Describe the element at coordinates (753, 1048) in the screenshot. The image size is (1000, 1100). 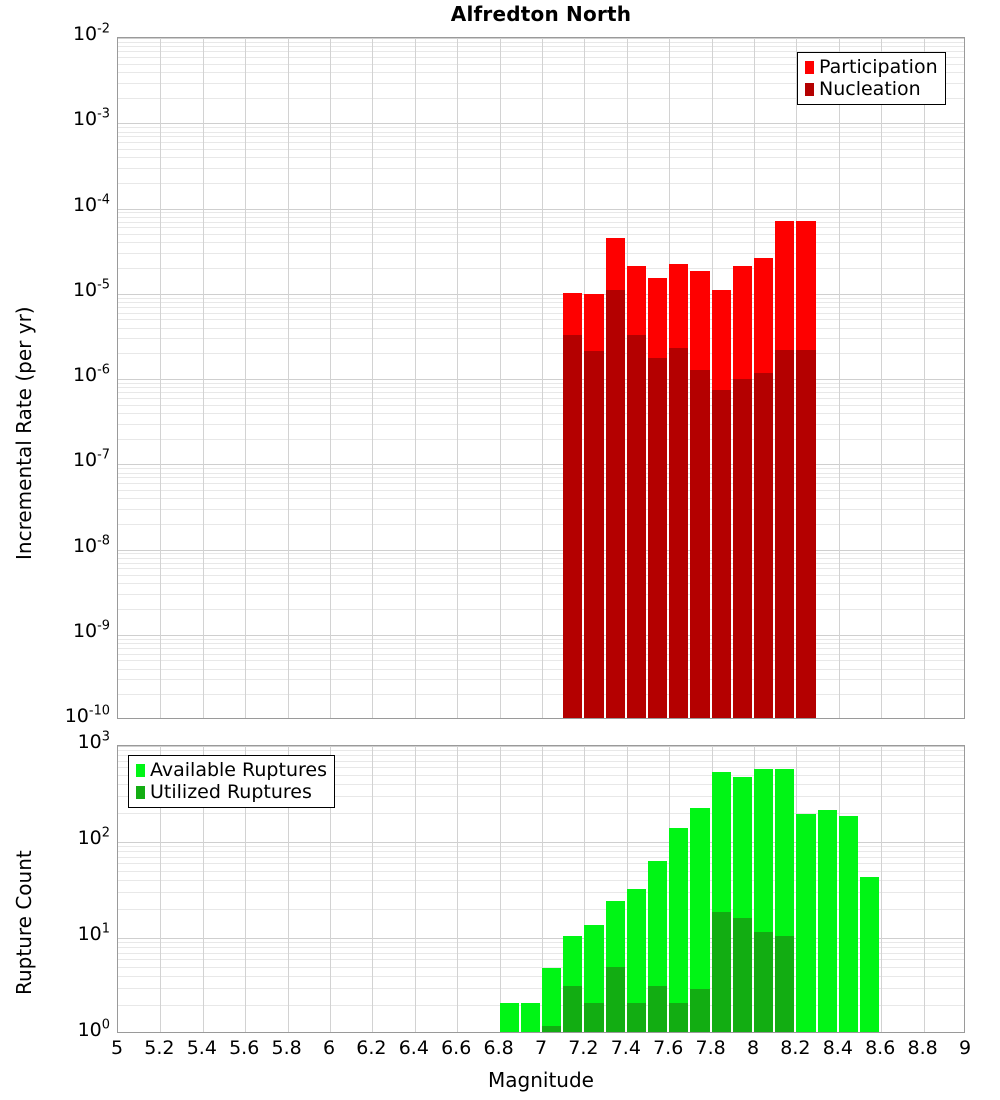
I see `x-tick-label: 8` at that location.